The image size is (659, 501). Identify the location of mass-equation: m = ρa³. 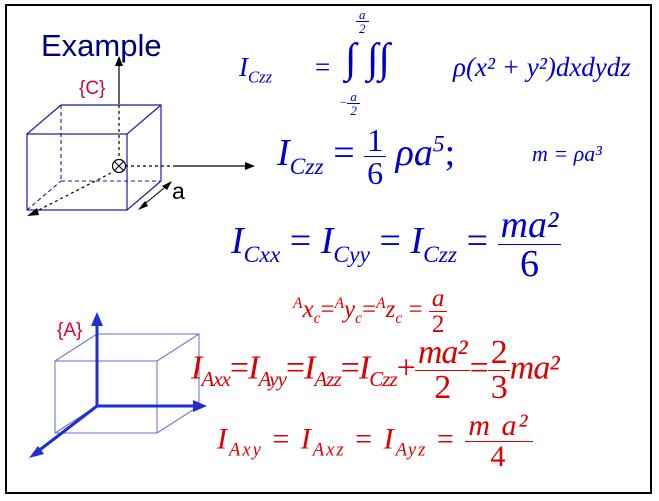
(567, 153).